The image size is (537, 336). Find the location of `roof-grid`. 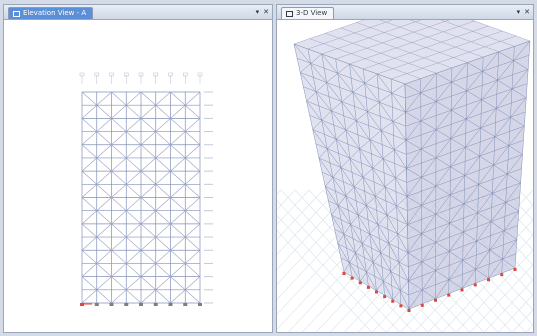

roof-grid is located at coordinates (412, 52).